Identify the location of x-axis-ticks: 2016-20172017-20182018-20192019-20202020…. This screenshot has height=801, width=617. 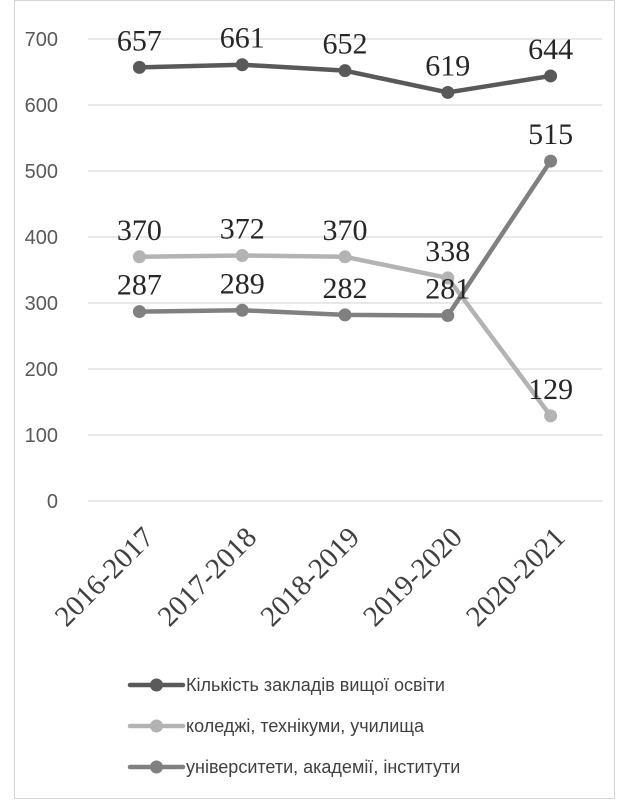
(310, 576).